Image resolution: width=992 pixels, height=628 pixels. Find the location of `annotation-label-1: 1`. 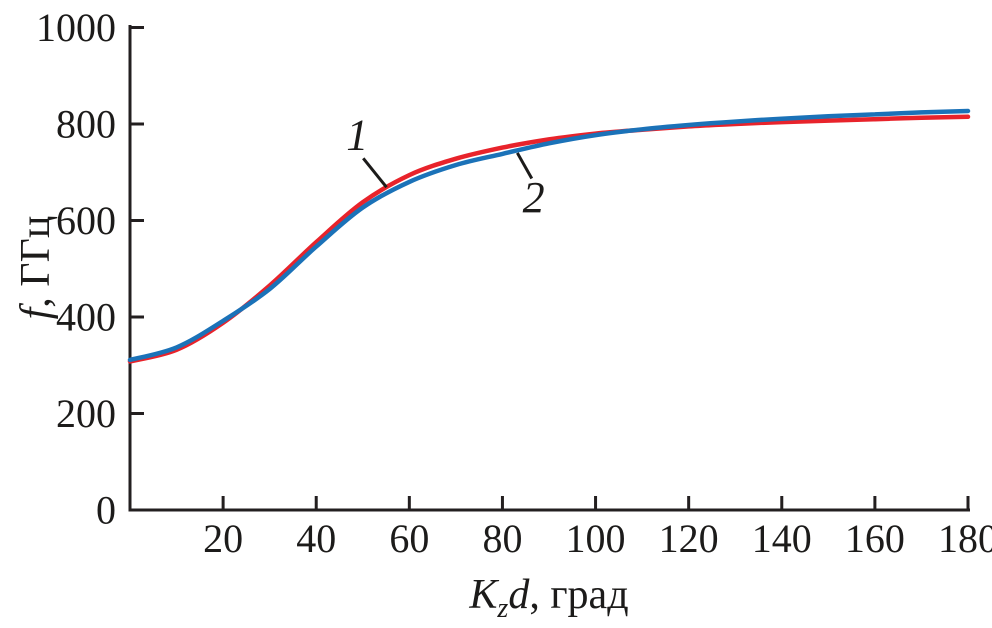

annotation-label-1: 1 is located at coordinates (357, 135).